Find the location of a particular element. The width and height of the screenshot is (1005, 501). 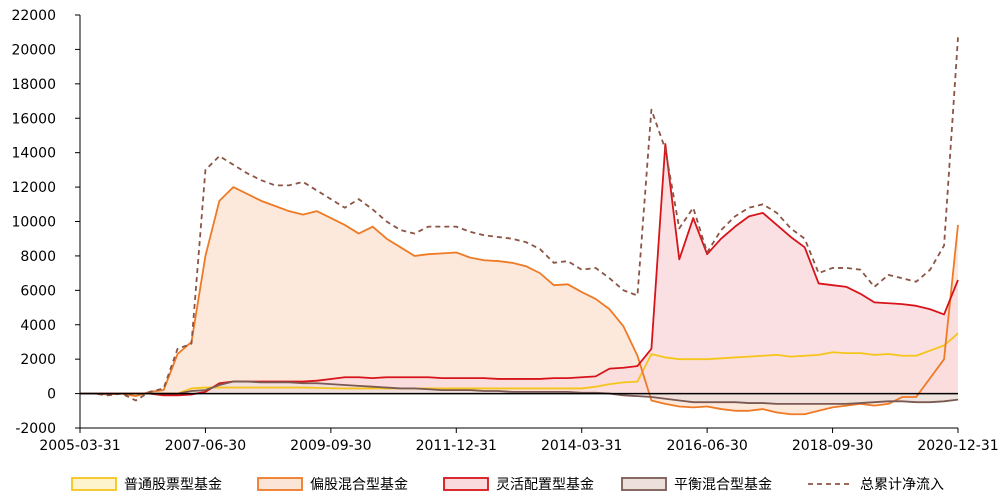

legend-label: 偏股混合型基金 is located at coordinates (359, 484).